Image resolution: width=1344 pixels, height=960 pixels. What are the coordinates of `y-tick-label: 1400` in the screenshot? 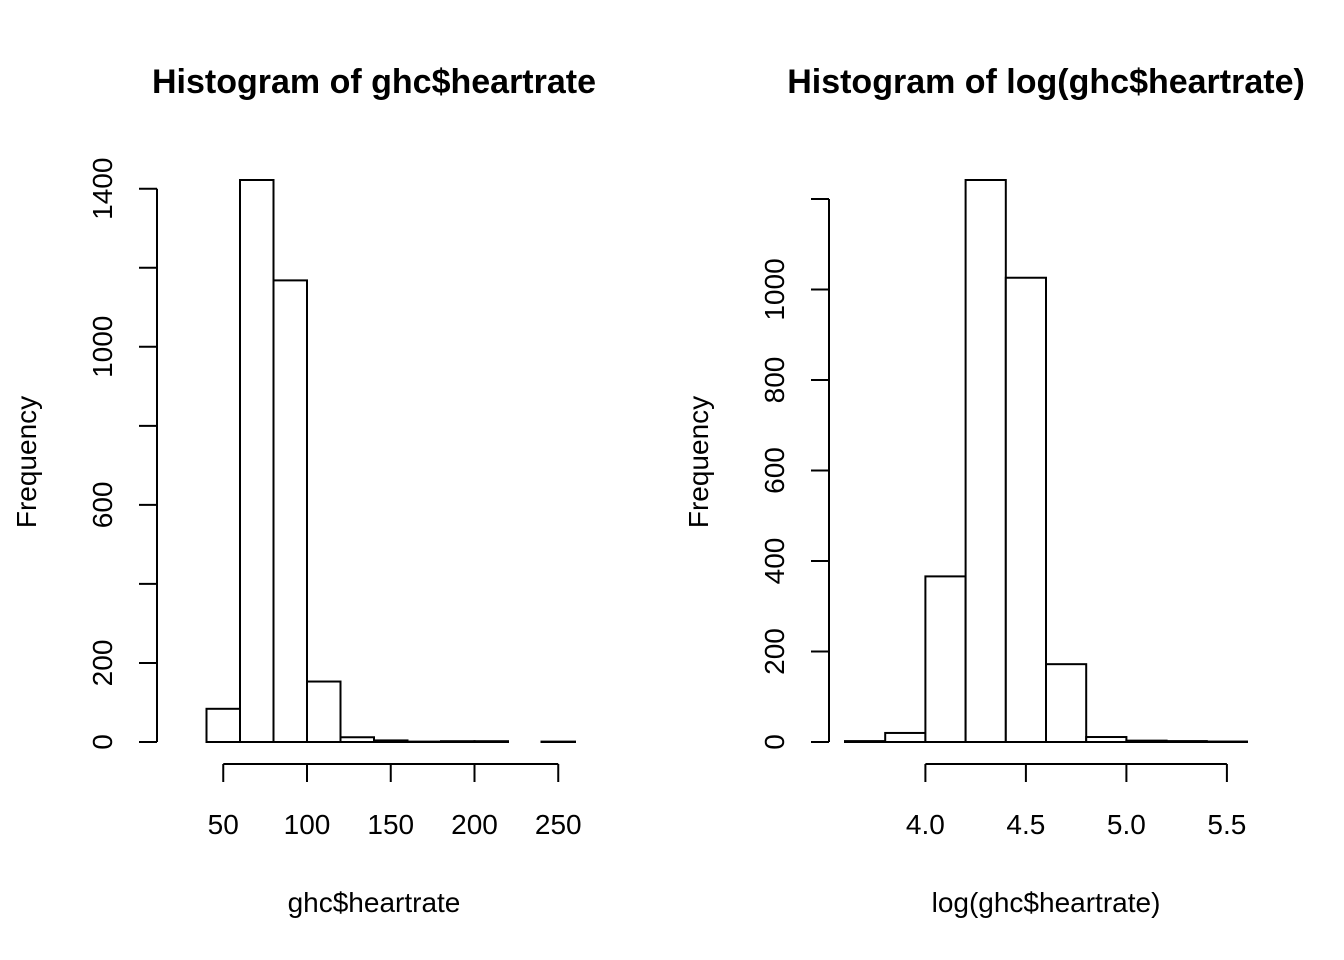 It's located at (102, 189).